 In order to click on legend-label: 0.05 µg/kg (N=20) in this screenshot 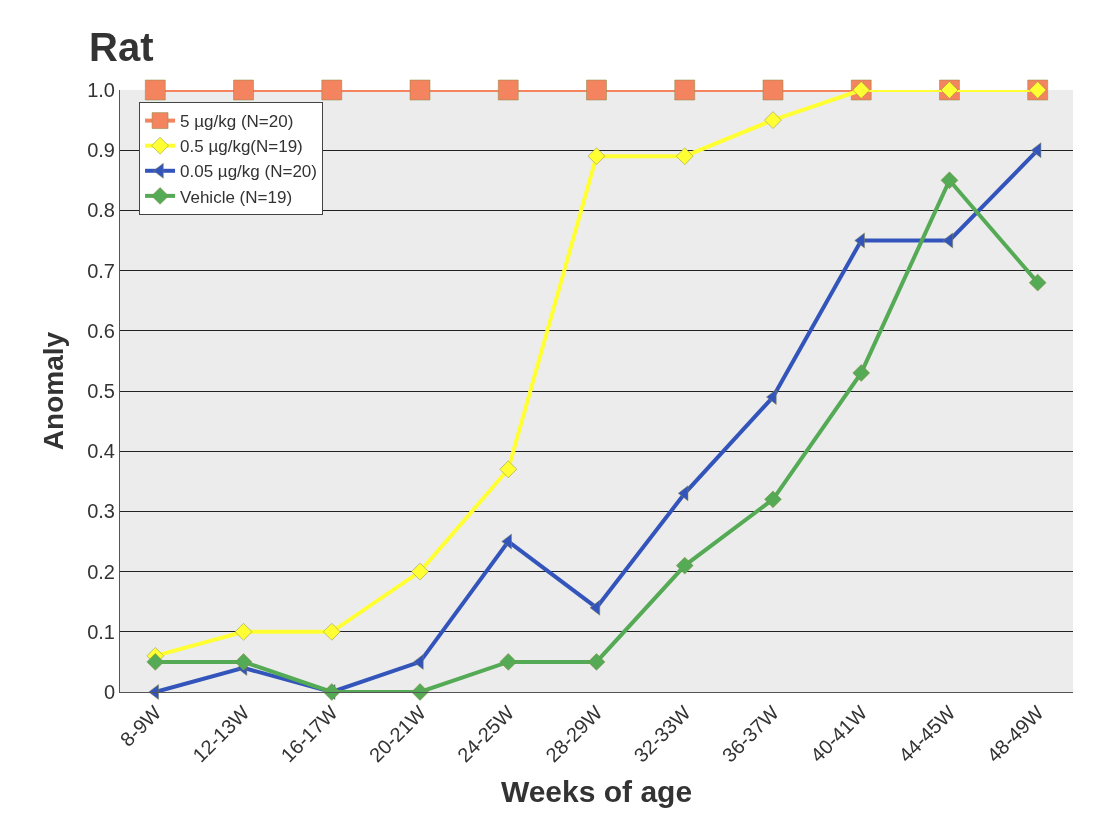, I will do `click(248, 172)`.